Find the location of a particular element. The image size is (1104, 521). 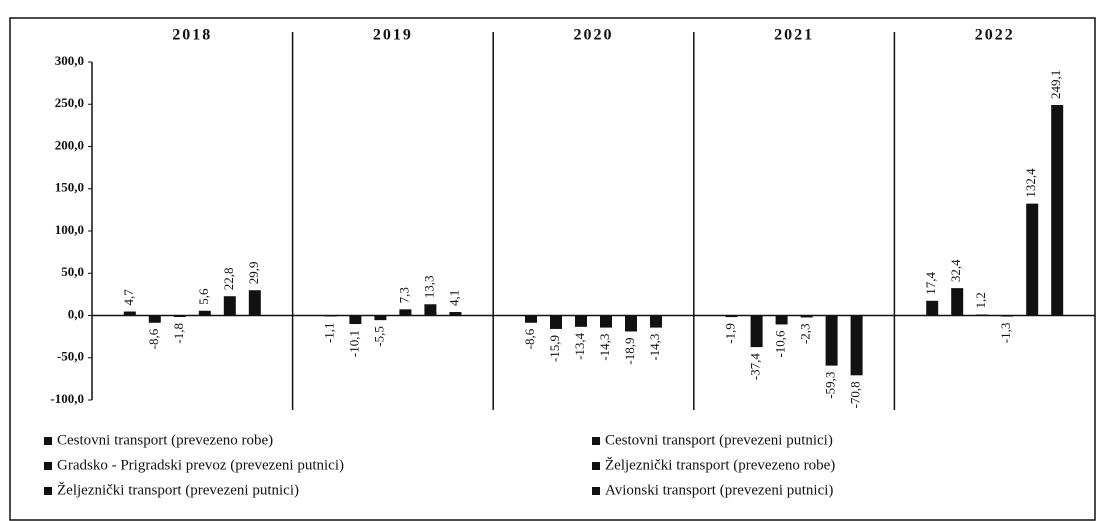

legend-label: Cestovni transport (prevezeno robe) is located at coordinates (165, 440).